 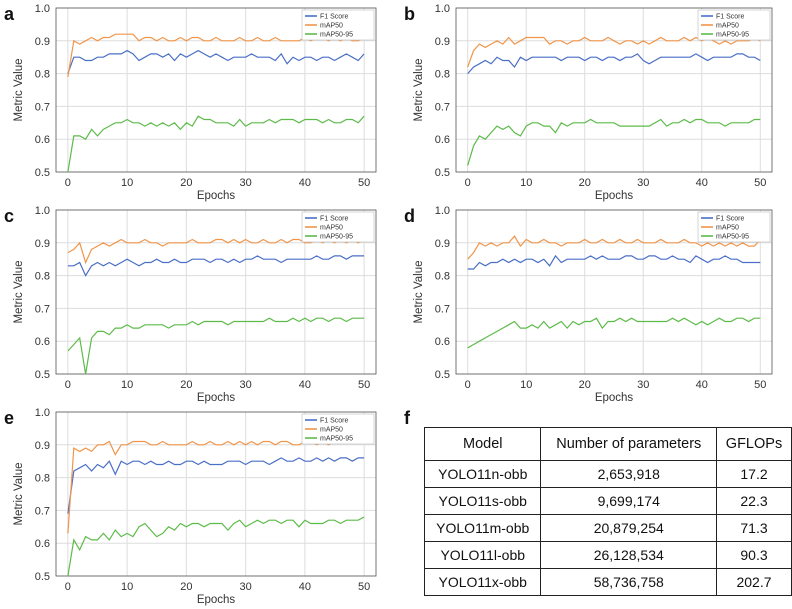 What do you see at coordinates (629, 474) in the screenshot?
I see `table-cell: 2,653,918` at bounding box center [629, 474].